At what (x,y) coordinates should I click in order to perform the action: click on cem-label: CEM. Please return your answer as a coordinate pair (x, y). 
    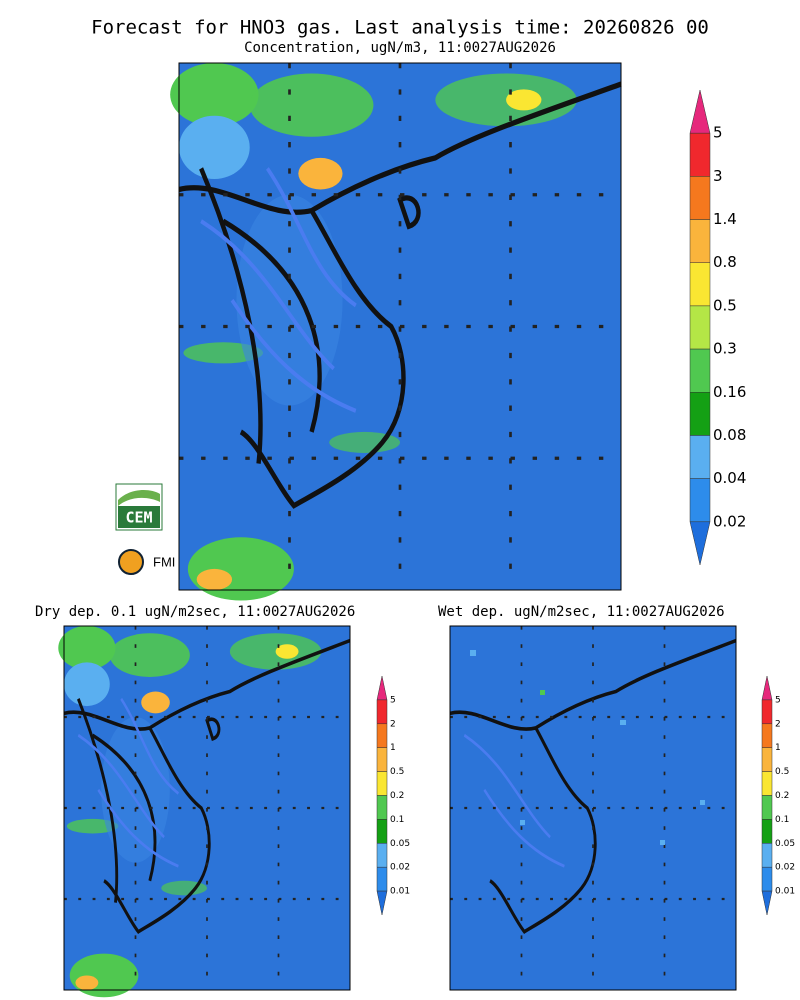
    Looking at the image, I should click on (138, 518).